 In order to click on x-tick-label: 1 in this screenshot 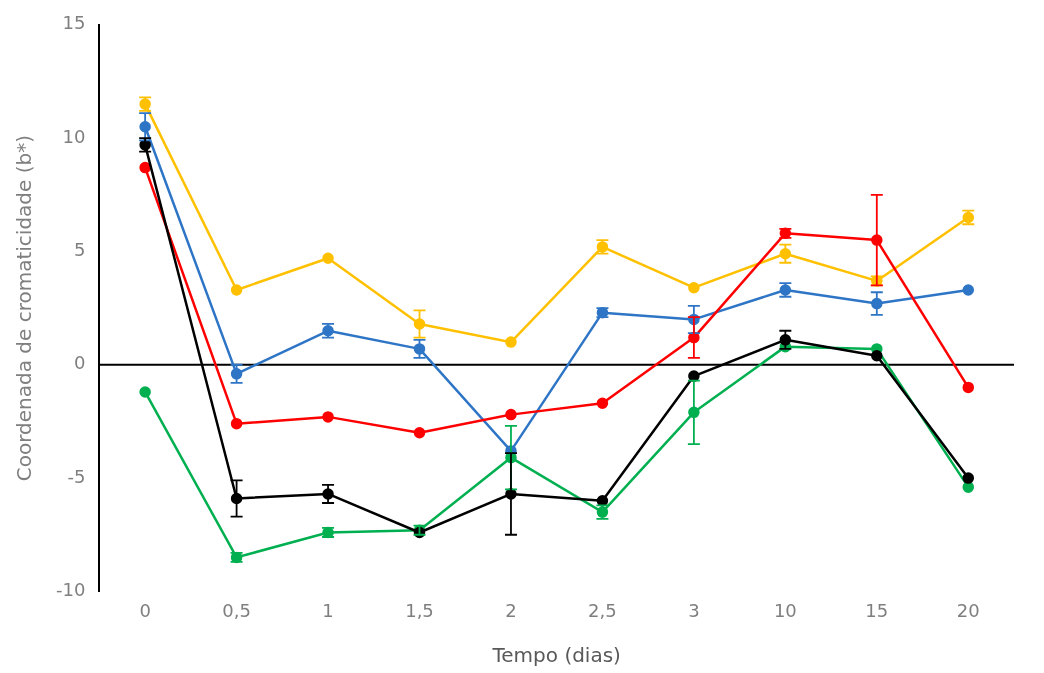, I will do `click(328, 610)`.